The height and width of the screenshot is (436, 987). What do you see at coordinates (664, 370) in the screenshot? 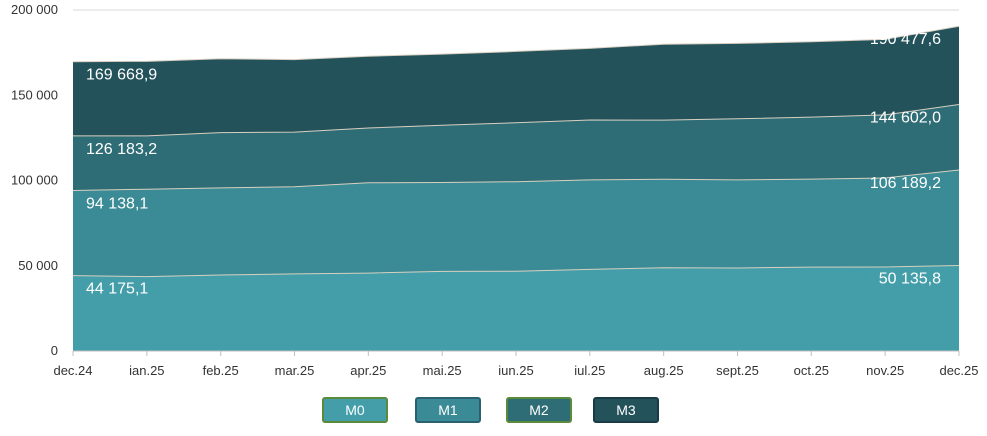
I see `x-tick-label: aug.25` at bounding box center [664, 370].